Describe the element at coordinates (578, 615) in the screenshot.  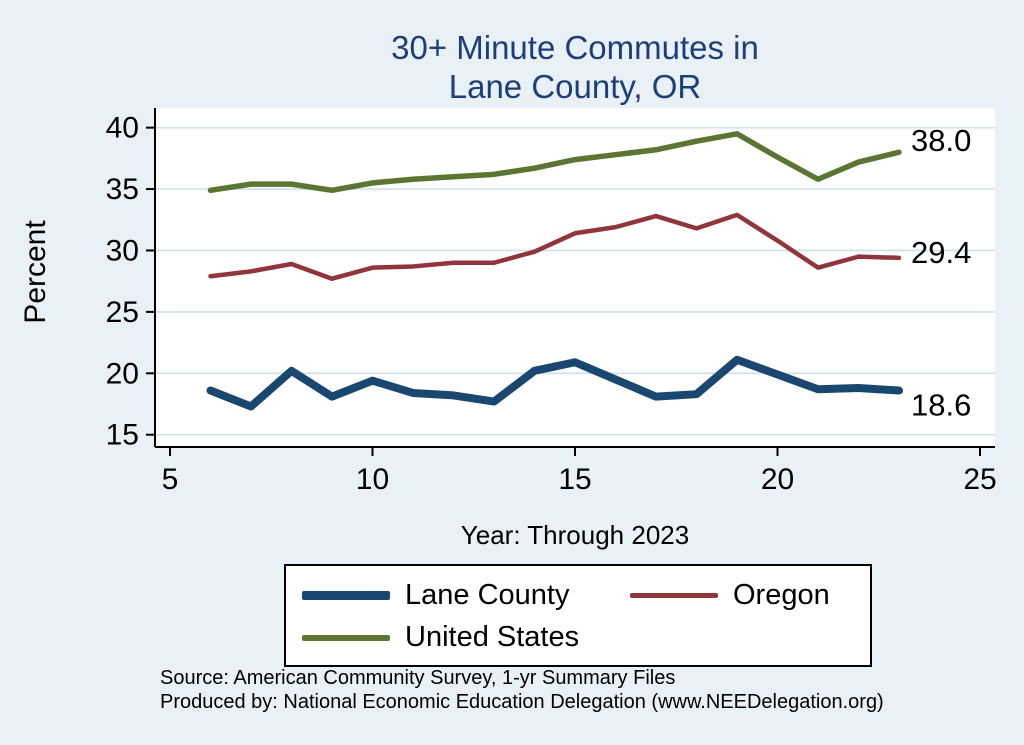
I see `legend: Lane County Oregon United States` at that location.